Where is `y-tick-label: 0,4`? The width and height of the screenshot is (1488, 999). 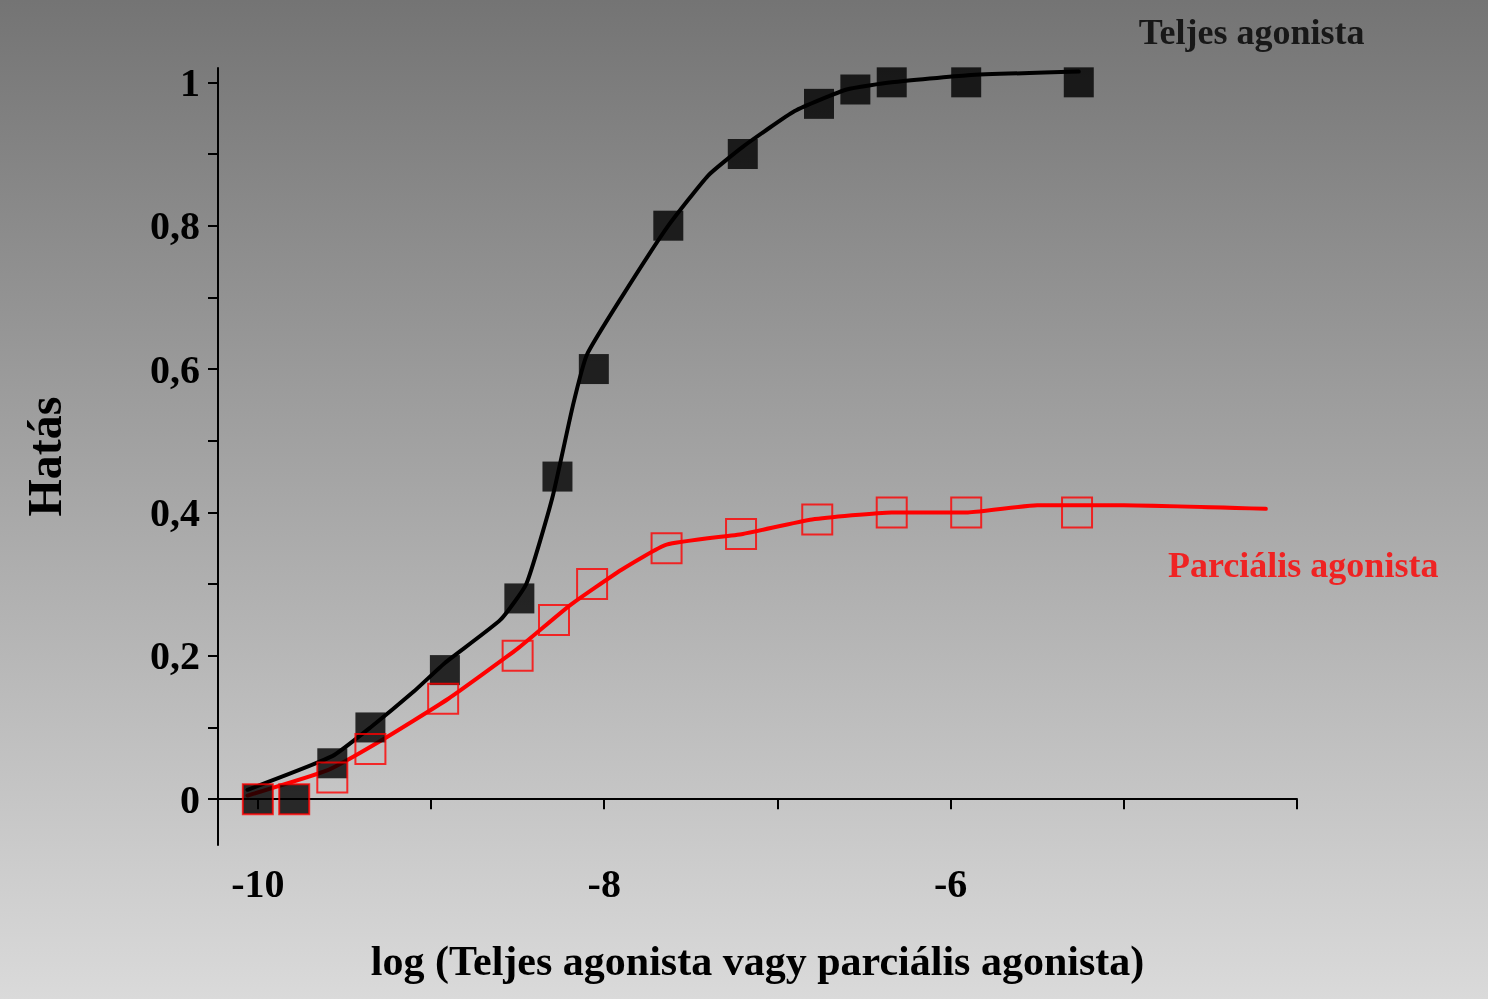 y-tick-label: 0,4 is located at coordinates (175, 512).